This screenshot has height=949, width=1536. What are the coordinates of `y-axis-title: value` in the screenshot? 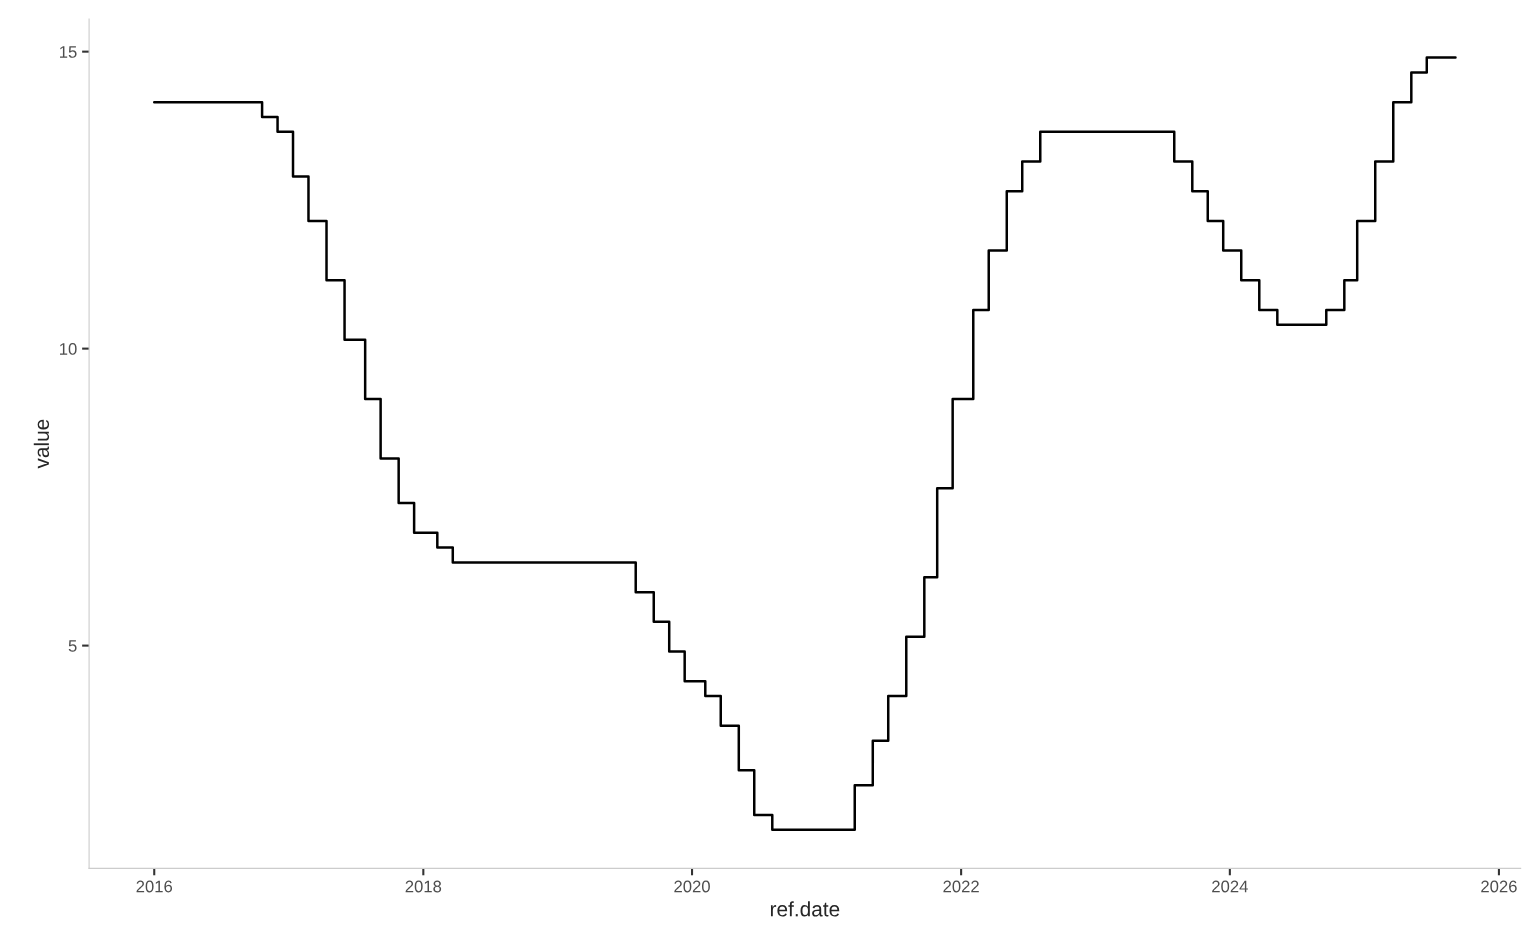 It's located at (41, 444).